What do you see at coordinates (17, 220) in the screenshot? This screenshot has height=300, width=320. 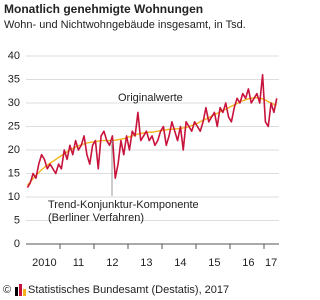 I see `y-tick-label: 5` at bounding box center [17, 220].